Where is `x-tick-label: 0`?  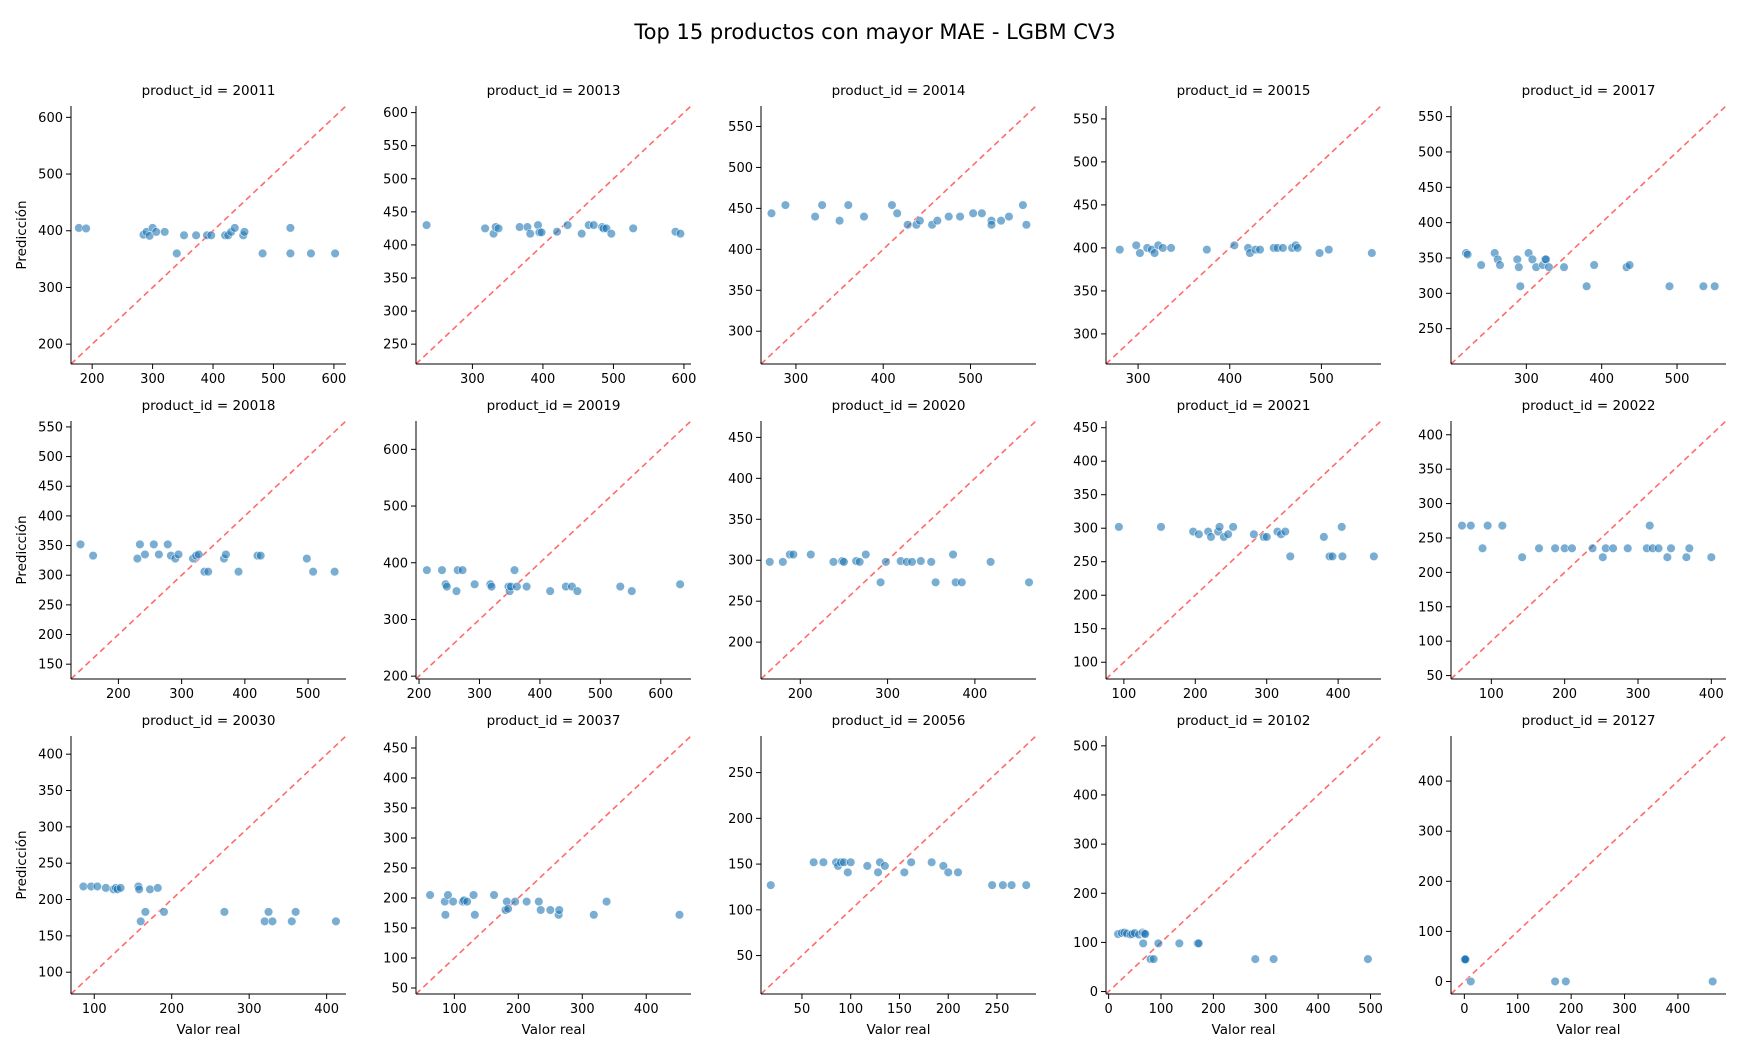 x-tick-label: 0 is located at coordinates (1108, 1009).